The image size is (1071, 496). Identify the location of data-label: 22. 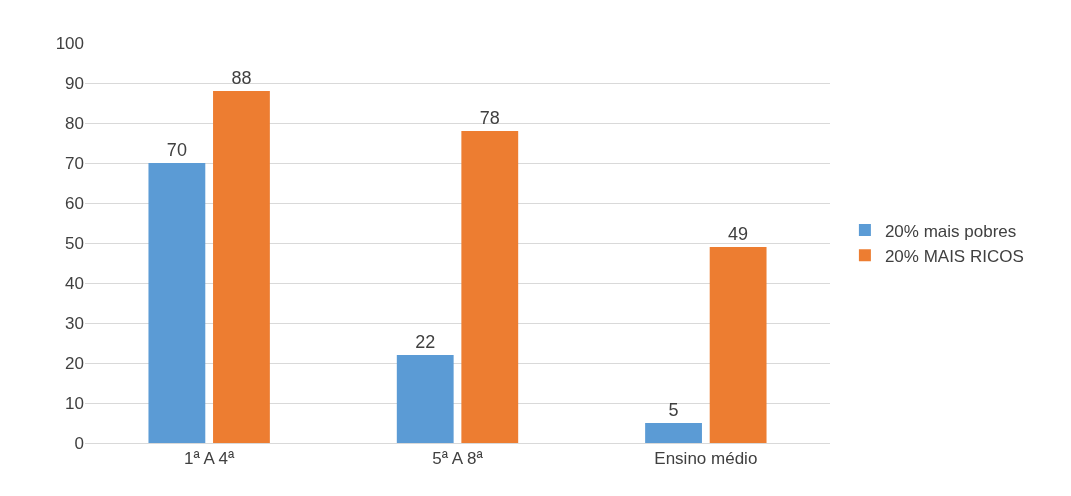
(425, 342).